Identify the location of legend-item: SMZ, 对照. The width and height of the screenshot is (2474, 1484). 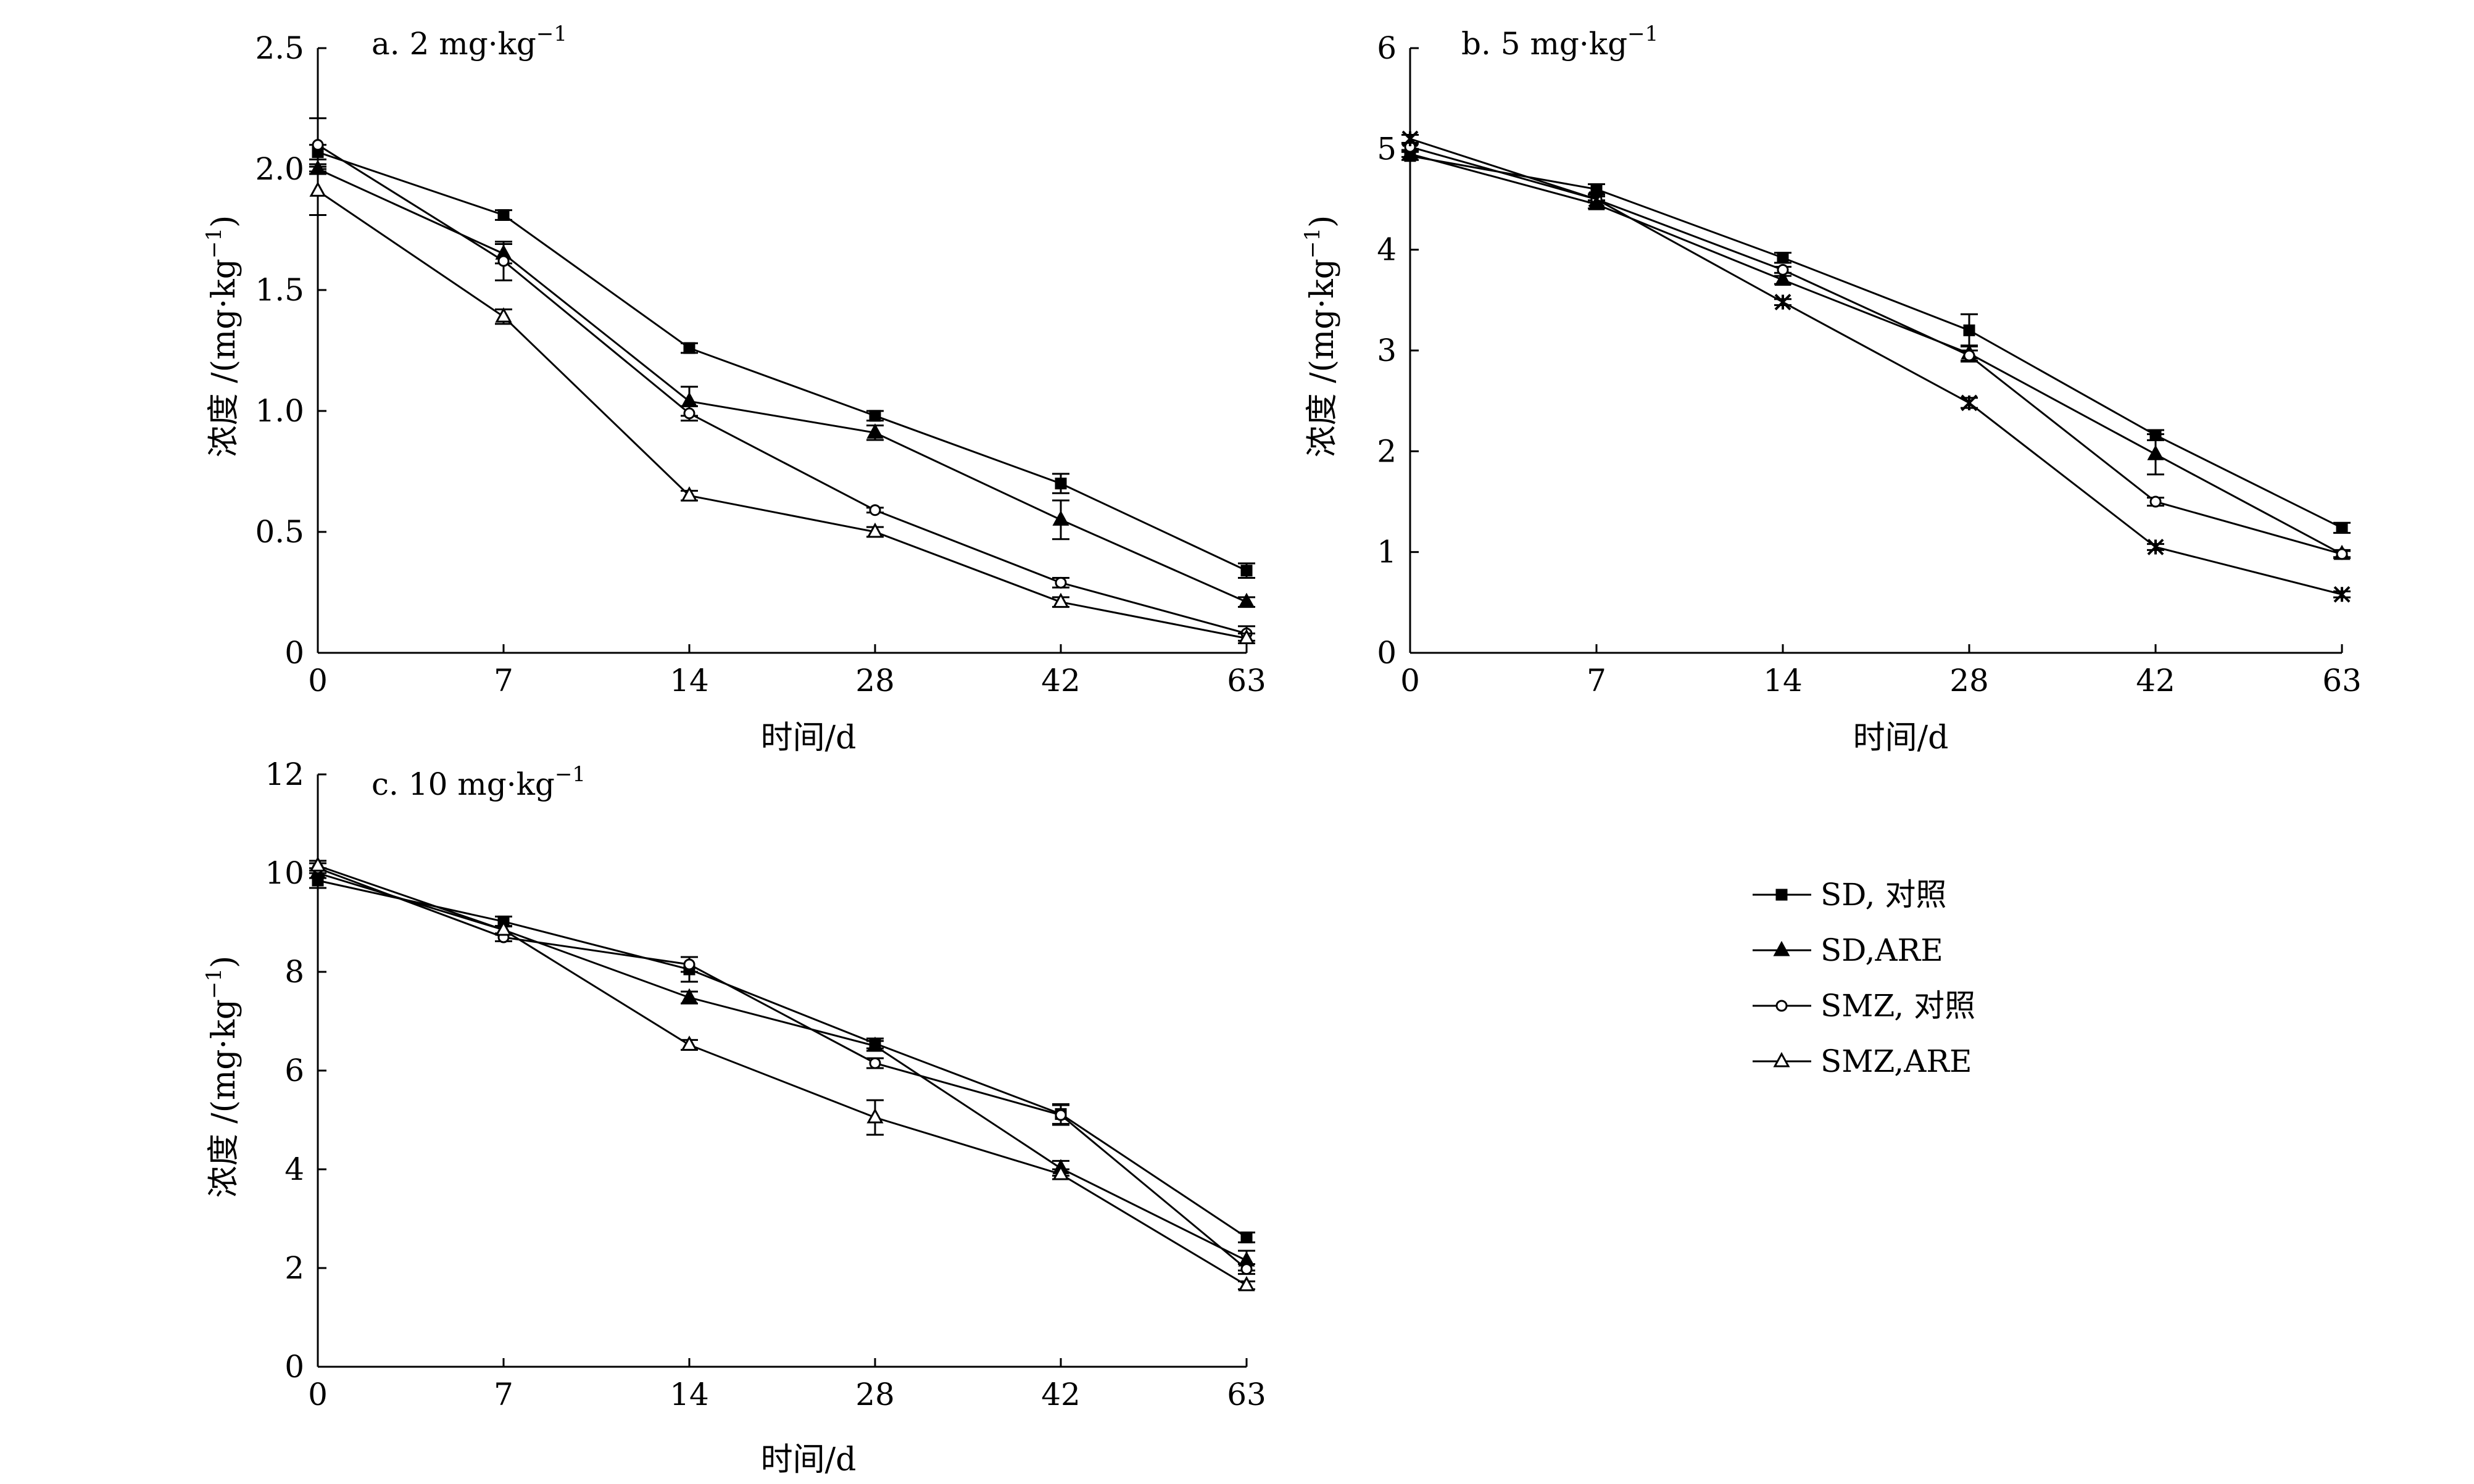
(1864, 1006).